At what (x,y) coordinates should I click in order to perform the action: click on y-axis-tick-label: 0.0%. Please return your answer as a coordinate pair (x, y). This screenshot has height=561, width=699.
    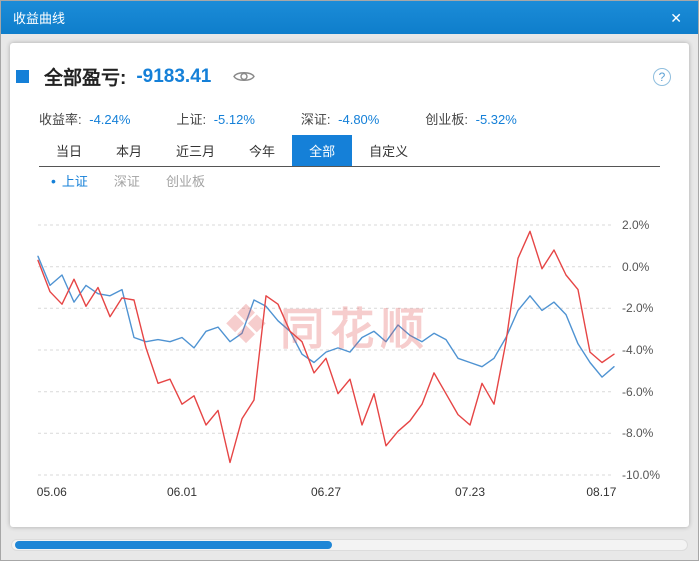
    Looking at the image, I should click on (636, 266).